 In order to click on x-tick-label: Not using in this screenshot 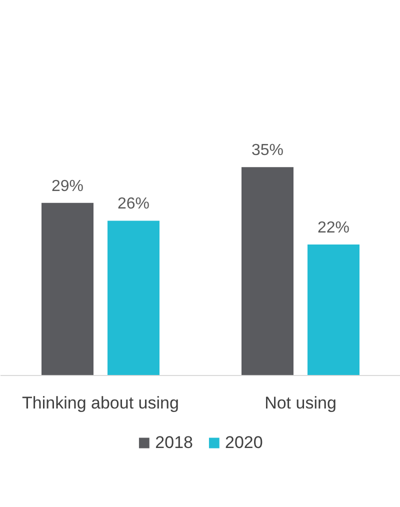, I will do `click(300, 403)`.